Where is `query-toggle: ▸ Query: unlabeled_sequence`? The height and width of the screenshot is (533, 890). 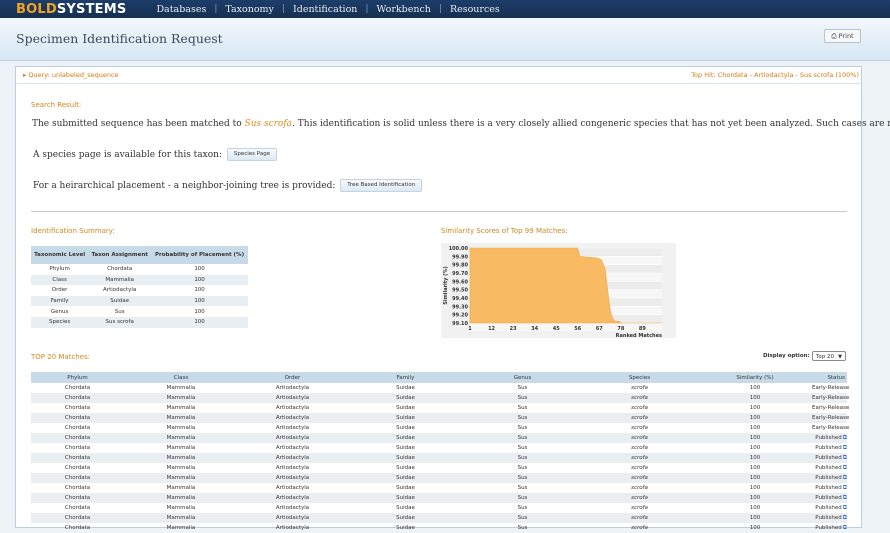 query-toggle: ▸ Query: unlabeled_sequence is located at coordinates (71, 75).